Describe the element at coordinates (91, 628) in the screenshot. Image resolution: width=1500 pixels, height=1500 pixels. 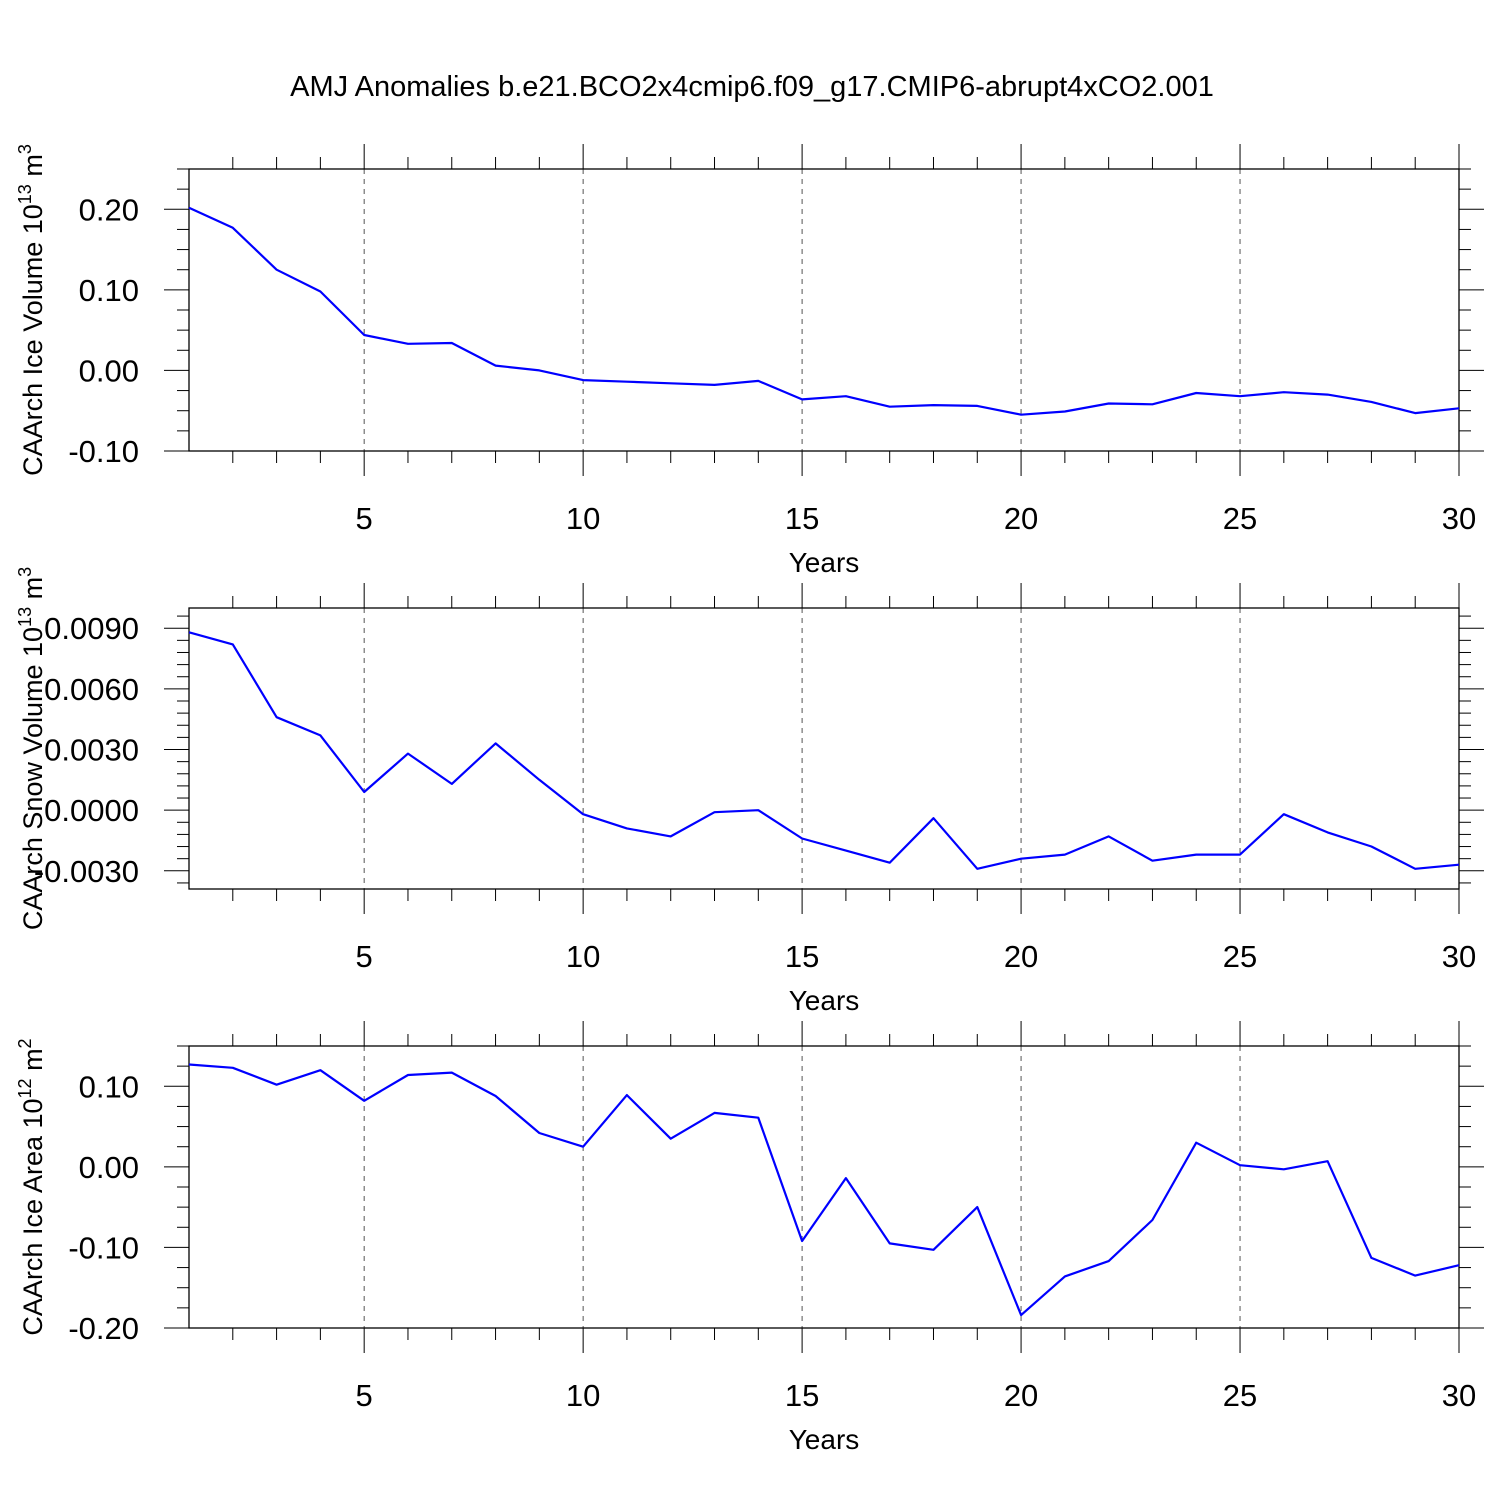
I see `y-tick-label: 0.0090` at that location.